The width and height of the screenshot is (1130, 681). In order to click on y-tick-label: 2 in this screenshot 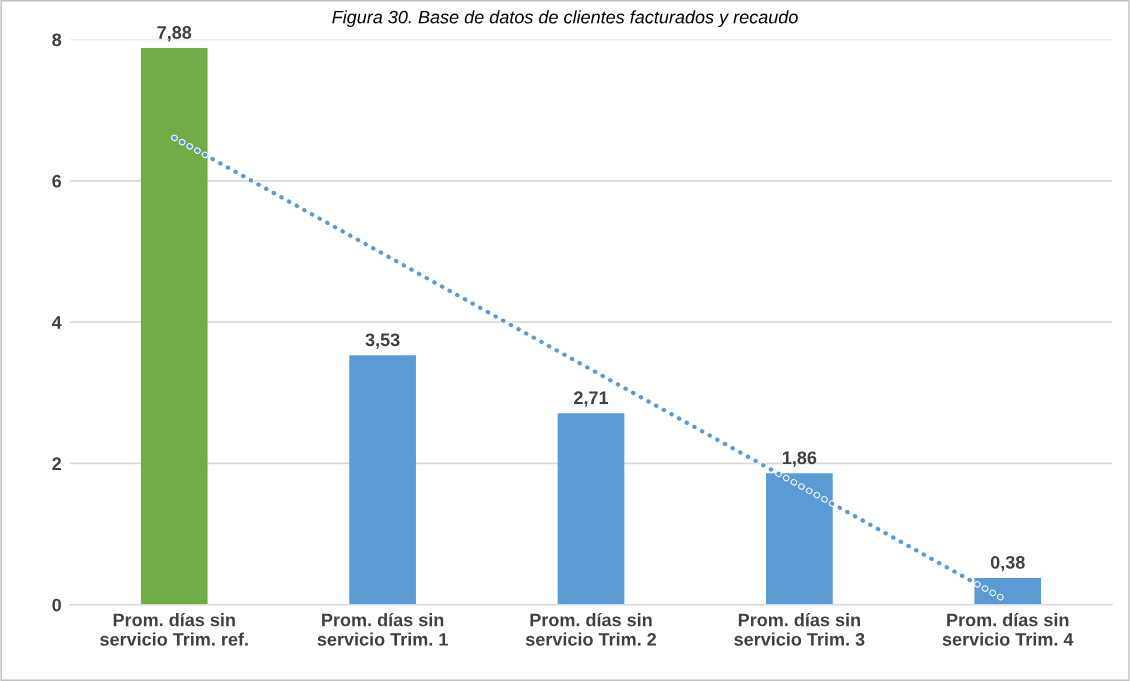, I will do `click(56, 463)`.